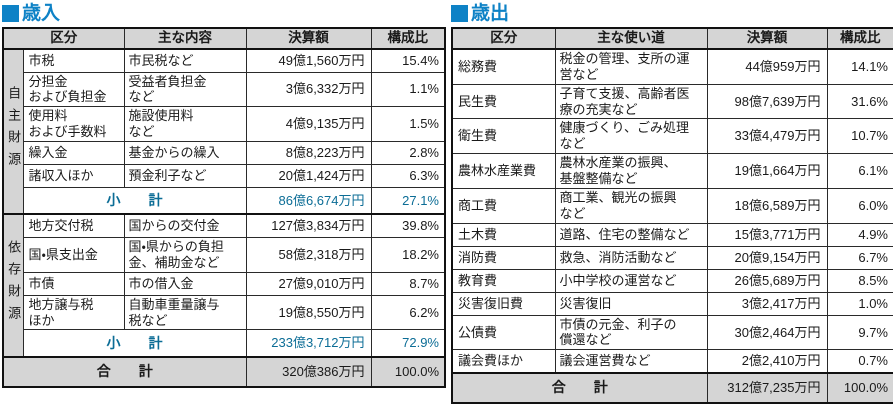  I want to click on group-label-vertical: 依存財源, so click(13, 285).